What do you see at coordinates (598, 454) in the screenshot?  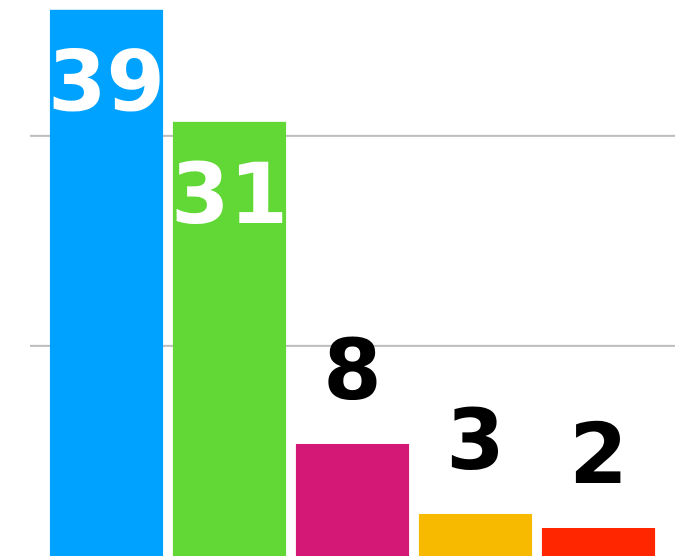 I see `value-label: 2` at bounding box center [598, 454].